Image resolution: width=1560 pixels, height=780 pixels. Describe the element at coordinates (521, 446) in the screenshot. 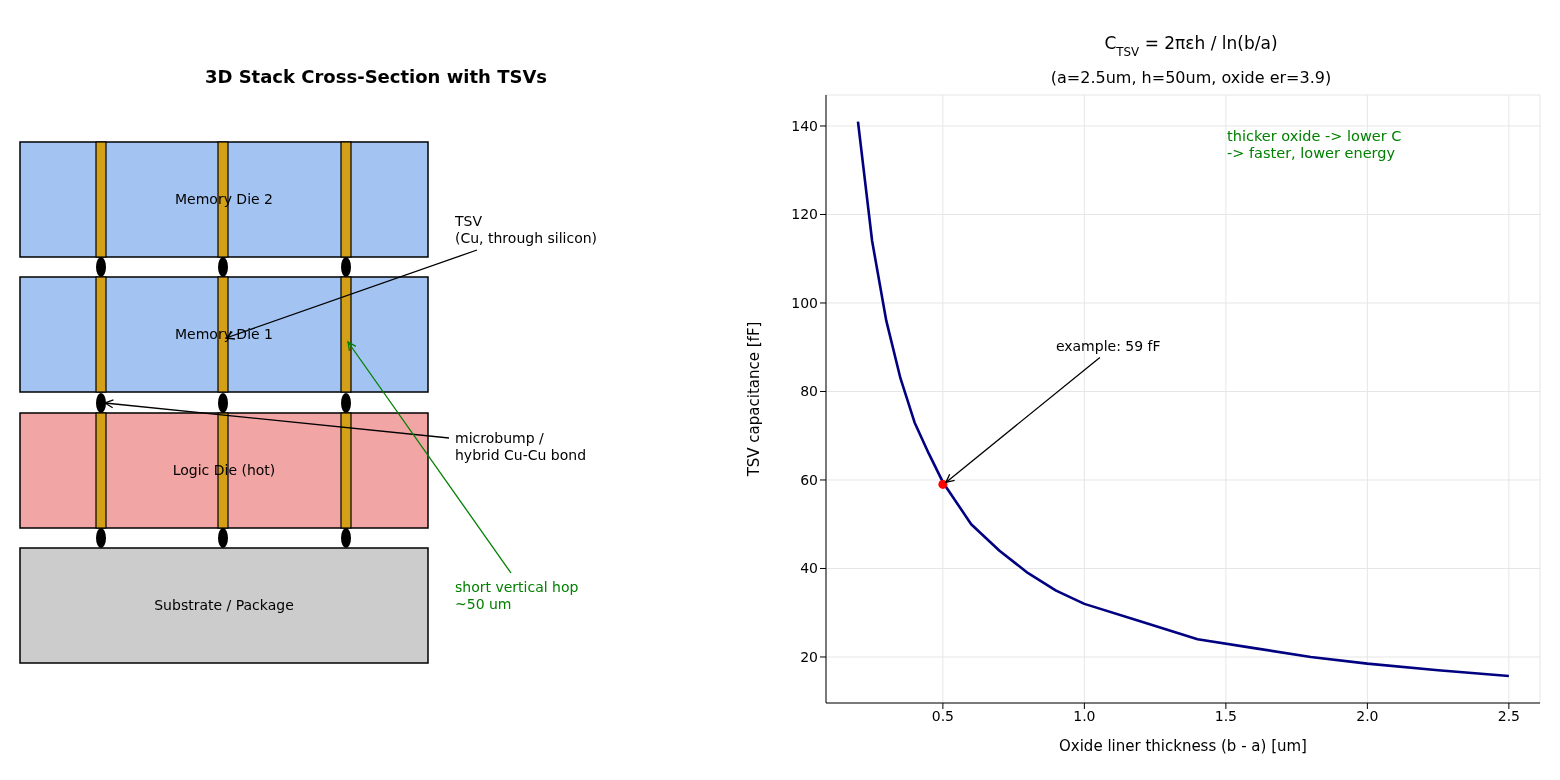

I see `text: microbump / hybrid Cu-Cu bond` at that location.